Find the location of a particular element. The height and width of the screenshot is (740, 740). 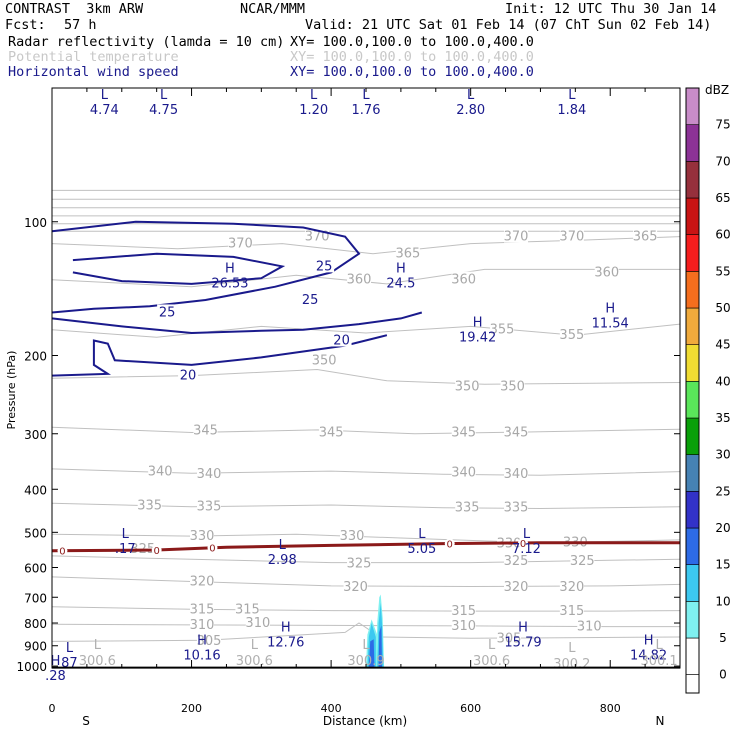

theta-contour-label: 330 is located at coordinates (352, 536).